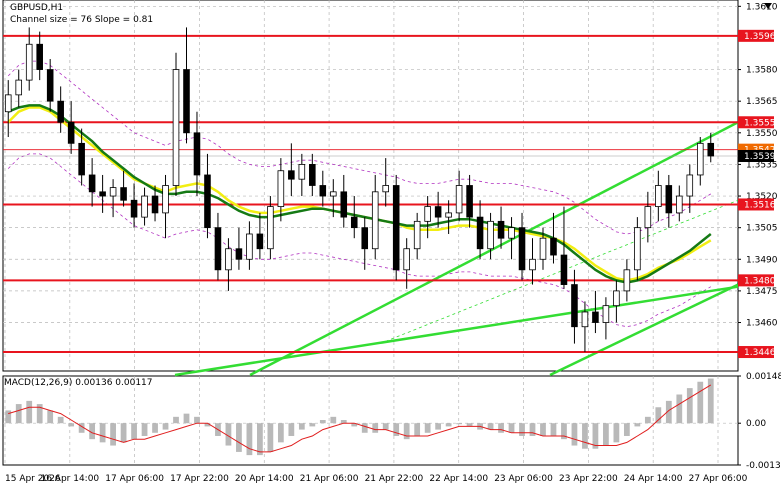  I want to click on time-tick-label: 24 Apr 14:00, so click(653, 479).